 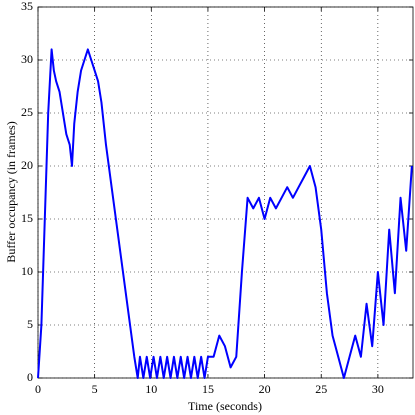 What do you see at coordinates (27, 112) in the screenshot?
I see `y-tick-label: 25` at bounding box center [27, 112].